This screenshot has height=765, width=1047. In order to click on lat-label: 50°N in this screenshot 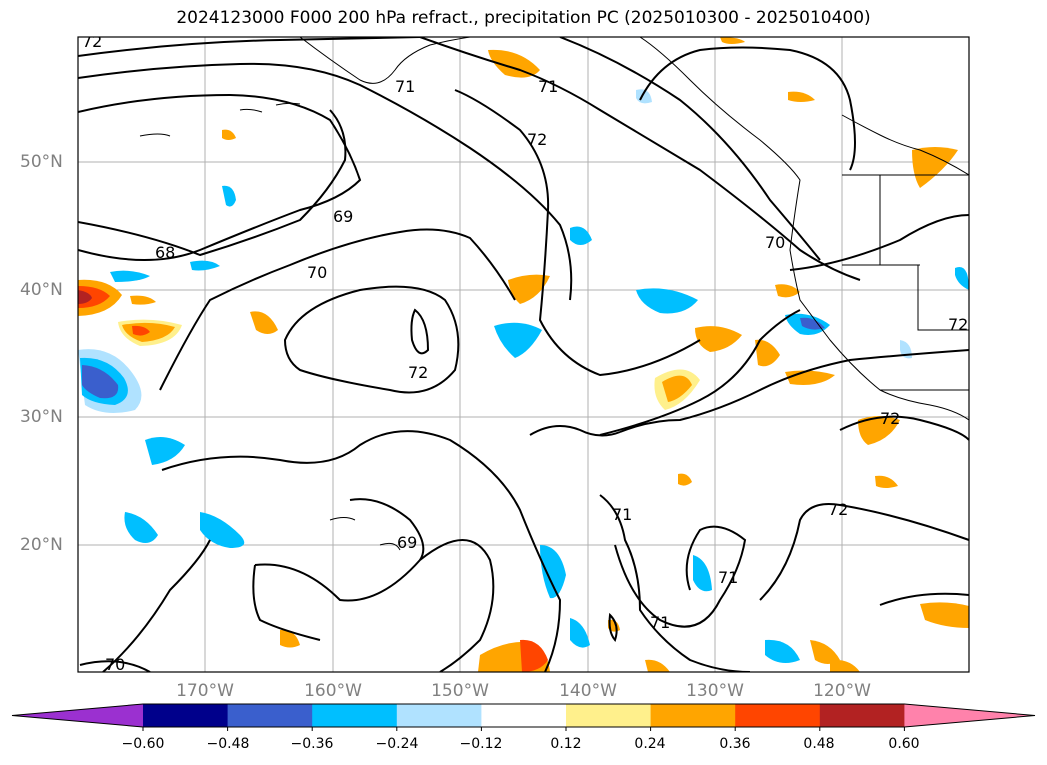, I will do `click(41, 162)`.